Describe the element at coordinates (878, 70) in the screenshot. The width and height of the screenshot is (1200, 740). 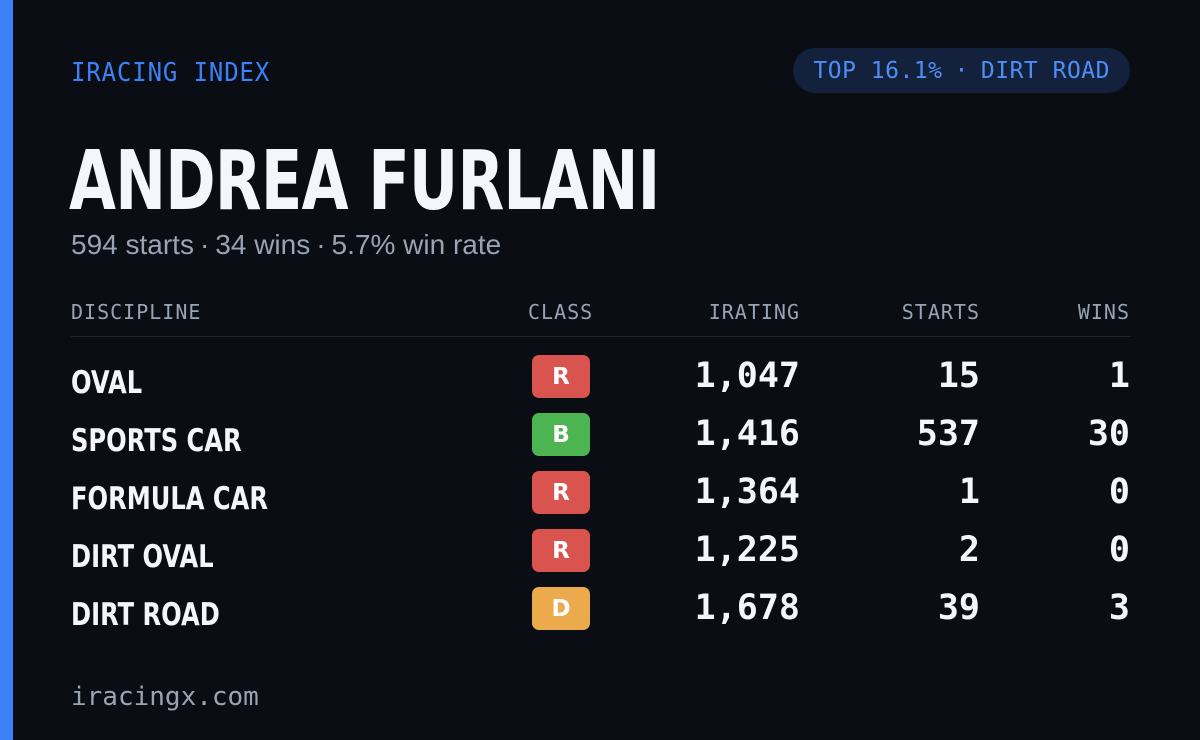
I see `rank-percentile: TOP 16.1%` at that location.